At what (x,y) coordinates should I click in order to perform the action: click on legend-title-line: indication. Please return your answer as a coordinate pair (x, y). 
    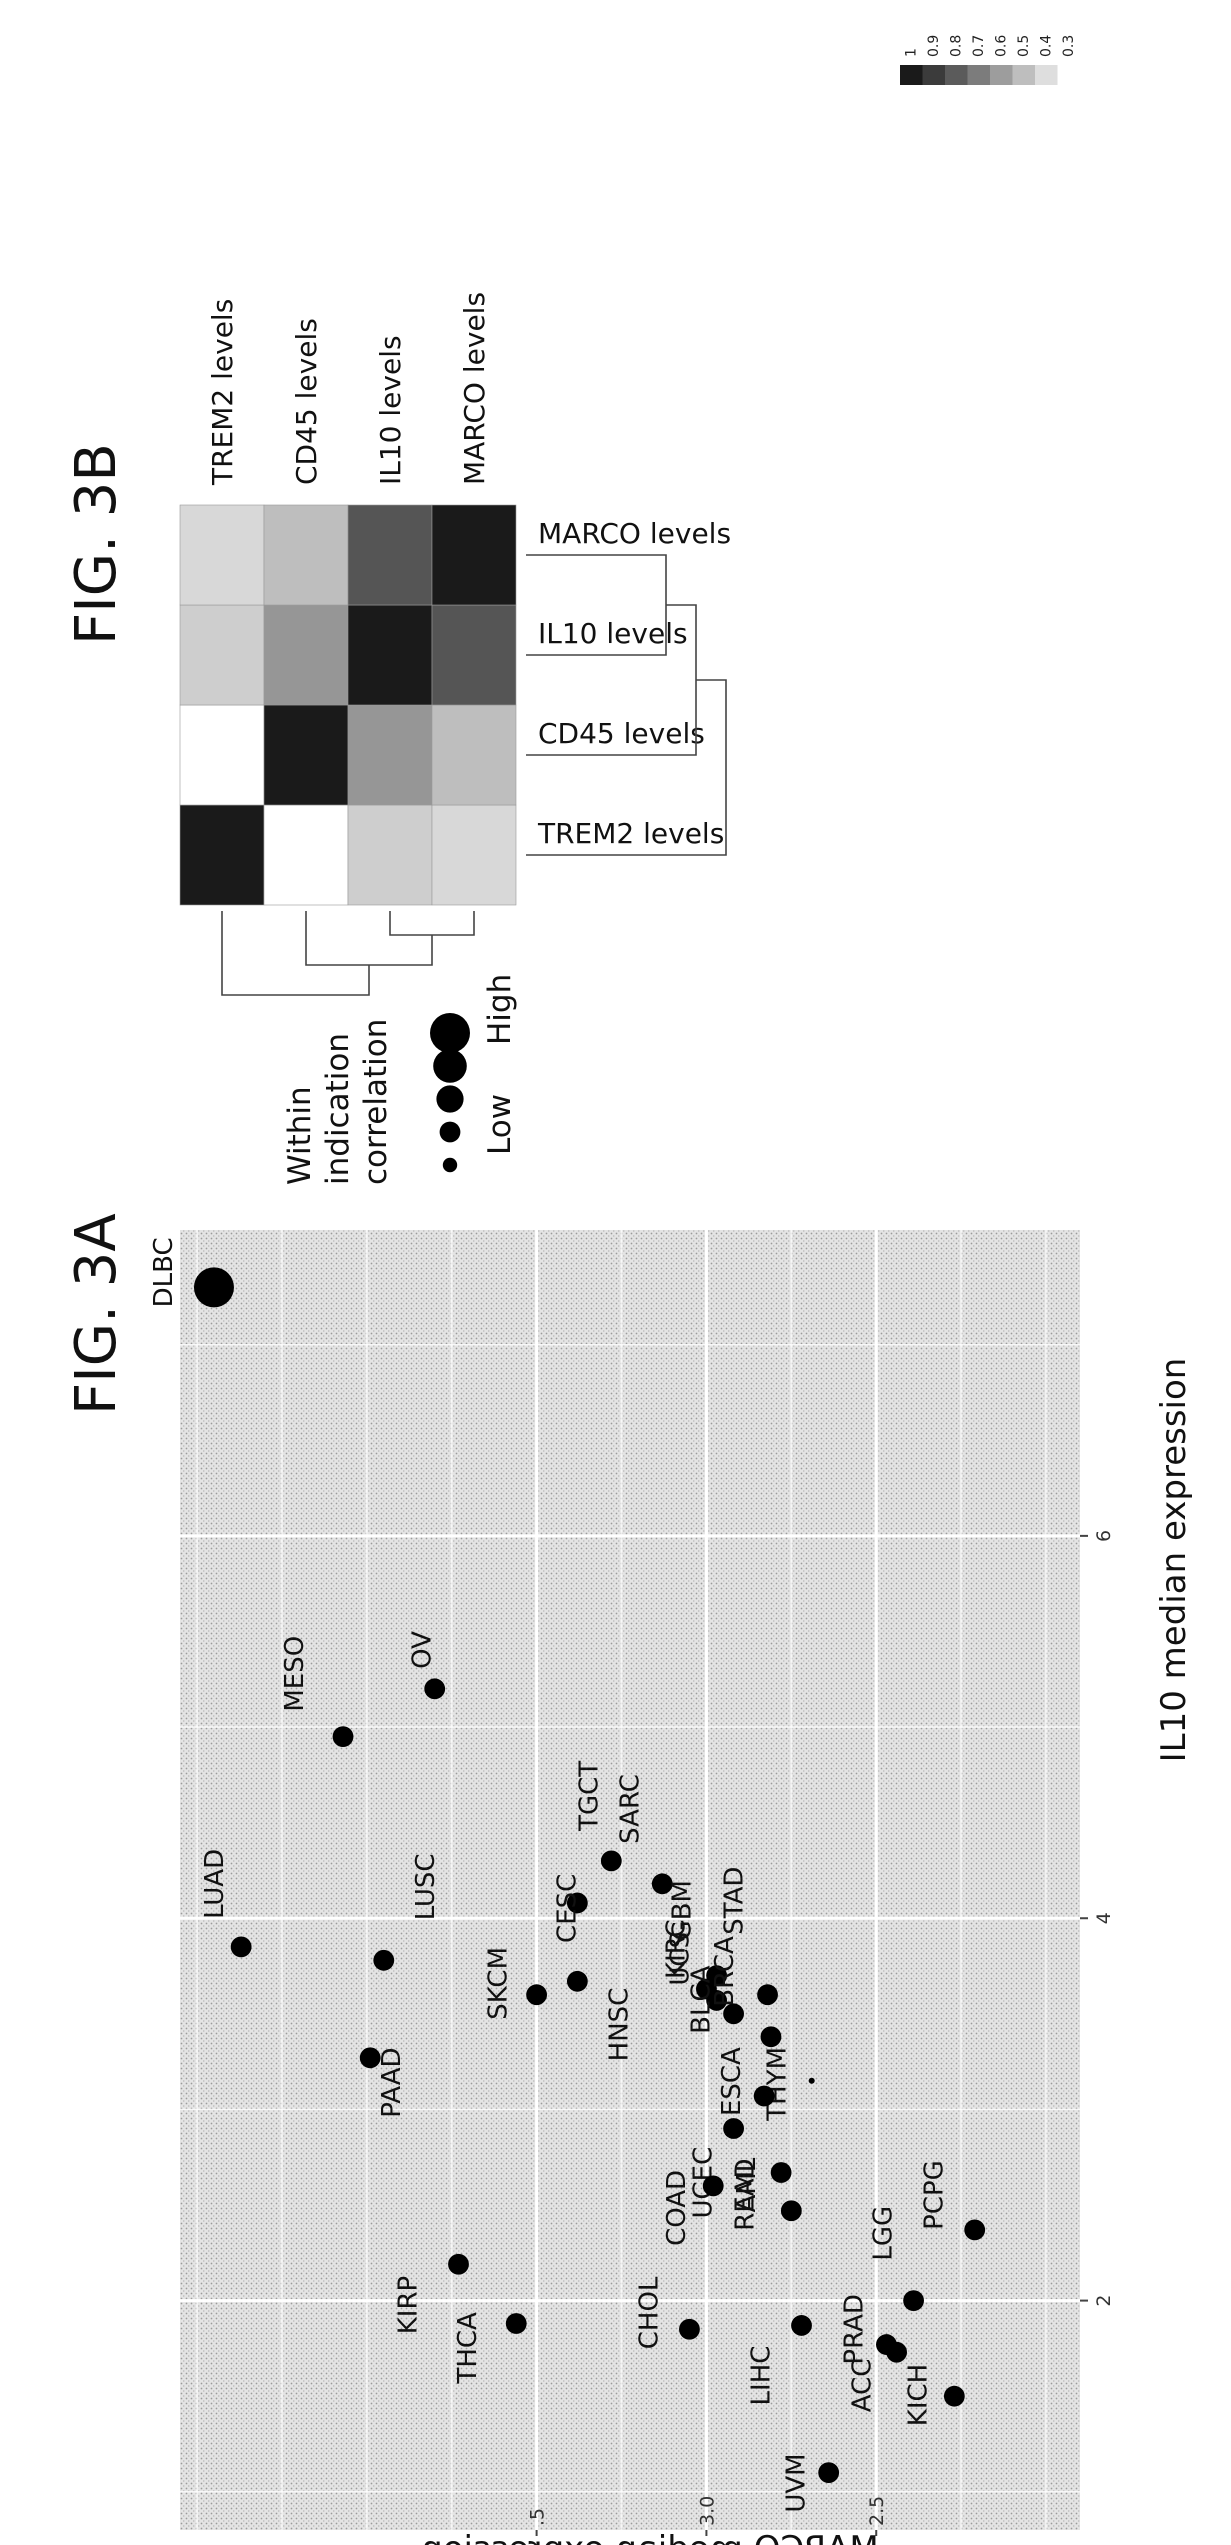
    Looking at the image, I should click on (338, 1109).